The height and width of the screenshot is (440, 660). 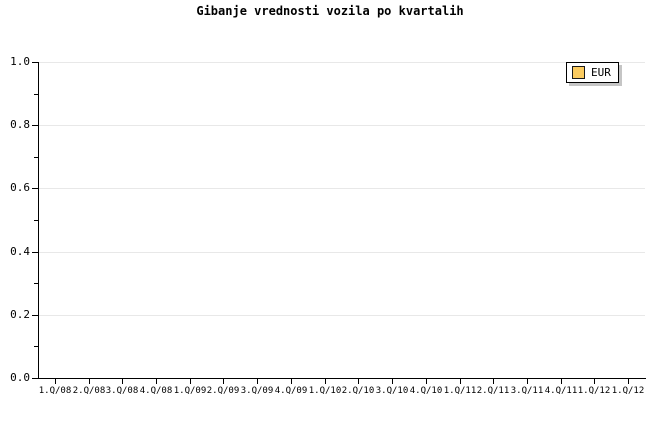 What do you see at coordinates (156, 391) in the screenshot?
I see `x-axis-tick-label: 4.Q/08` at bounding box center [156, 391].